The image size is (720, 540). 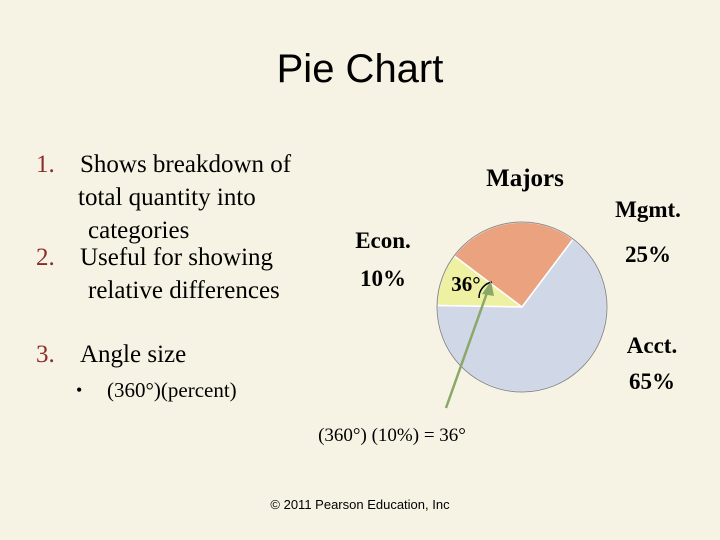 I want to click on value-label: 10%, so click(x=383, y=278).